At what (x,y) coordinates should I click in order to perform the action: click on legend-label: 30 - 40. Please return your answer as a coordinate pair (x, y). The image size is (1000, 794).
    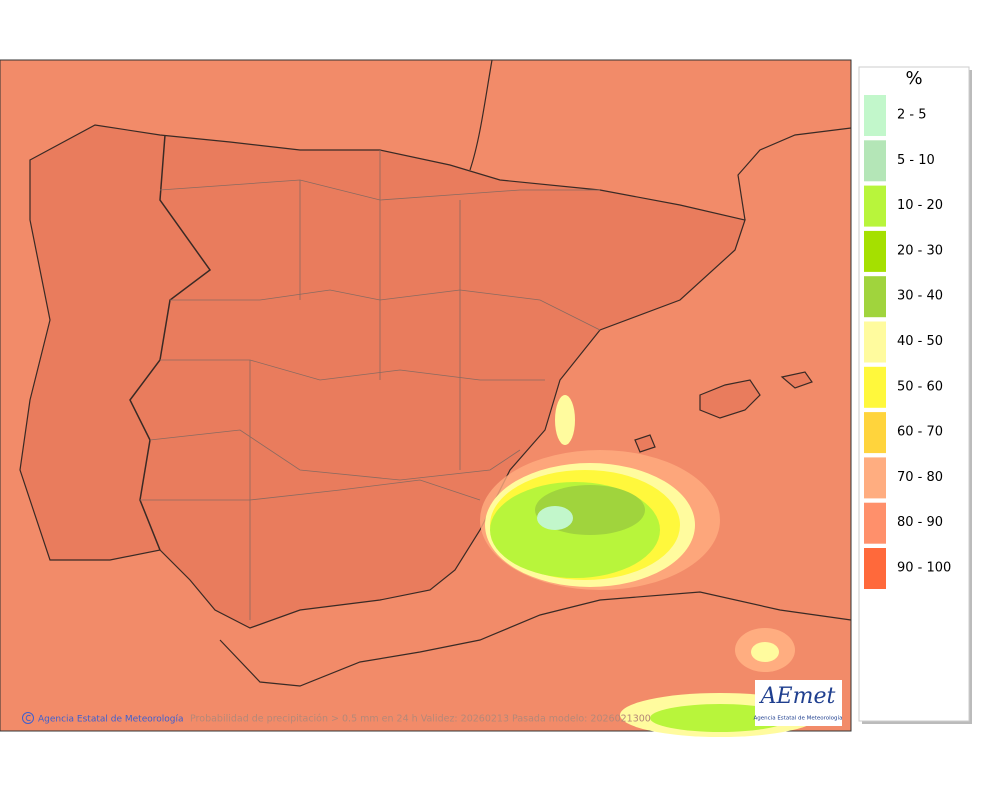
    Looking at the image, I should click on (920, 296).